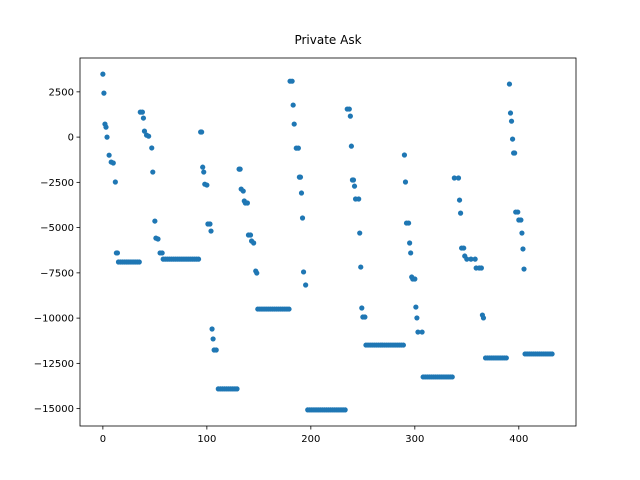 The image size is (640, 480). What do you see at coordinates (57, 228) in the screenshot?
I see `y-tick-label: −5000` at bounding box center [57, 228].